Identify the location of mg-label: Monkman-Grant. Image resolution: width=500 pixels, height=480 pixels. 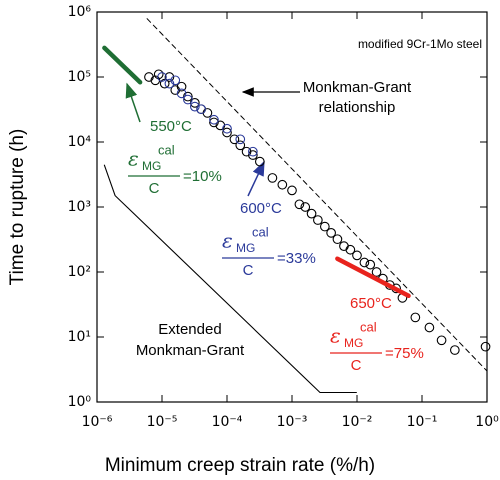
(357, 87).